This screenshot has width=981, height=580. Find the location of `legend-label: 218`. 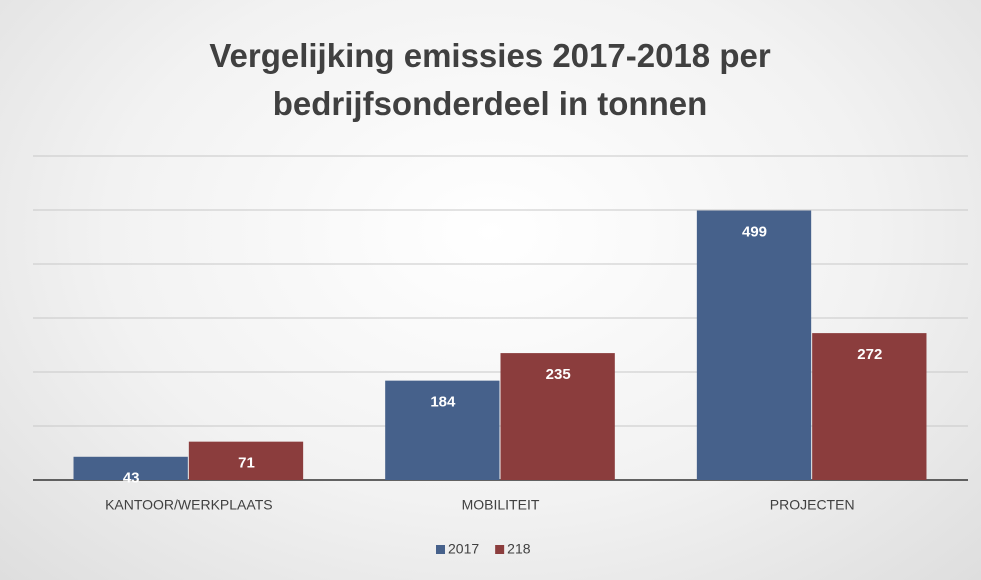

legend-label: 218 is located at coordinates (519, 549).